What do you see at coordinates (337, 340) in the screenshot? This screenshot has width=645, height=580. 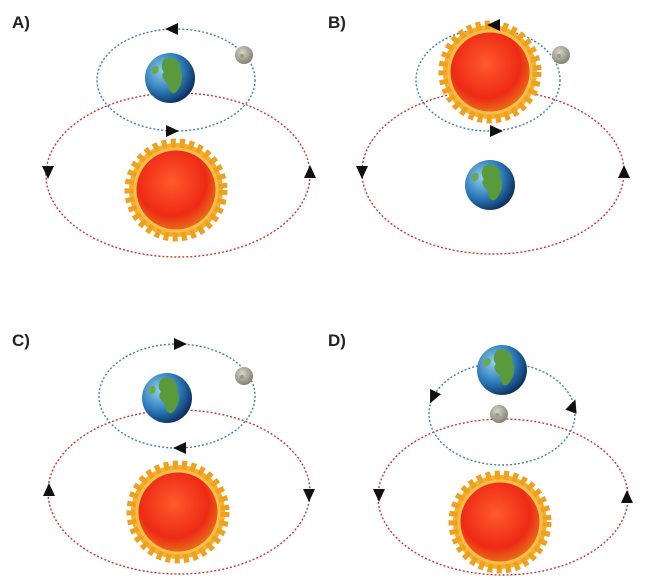 I see `panel-label: D)` at bounding box center [337, 340].